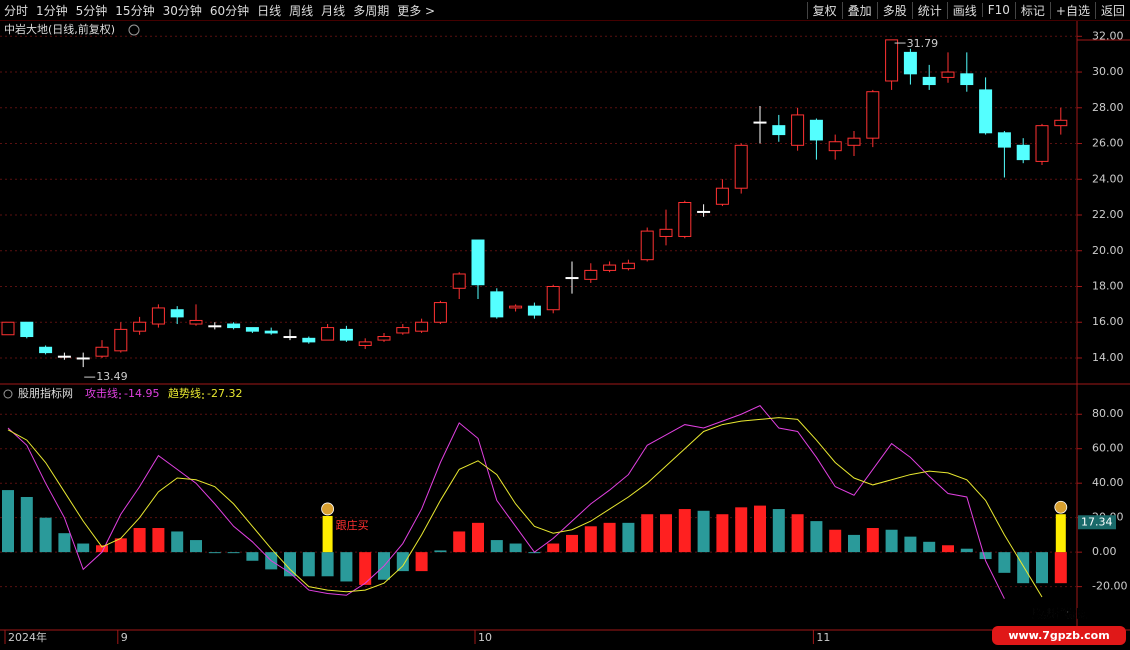 The height and width of the screenshot is (650, 1130). Describe the element at coordinates (91, 10) in the screenshot. I see `period-tab: 5分钟` at that location.